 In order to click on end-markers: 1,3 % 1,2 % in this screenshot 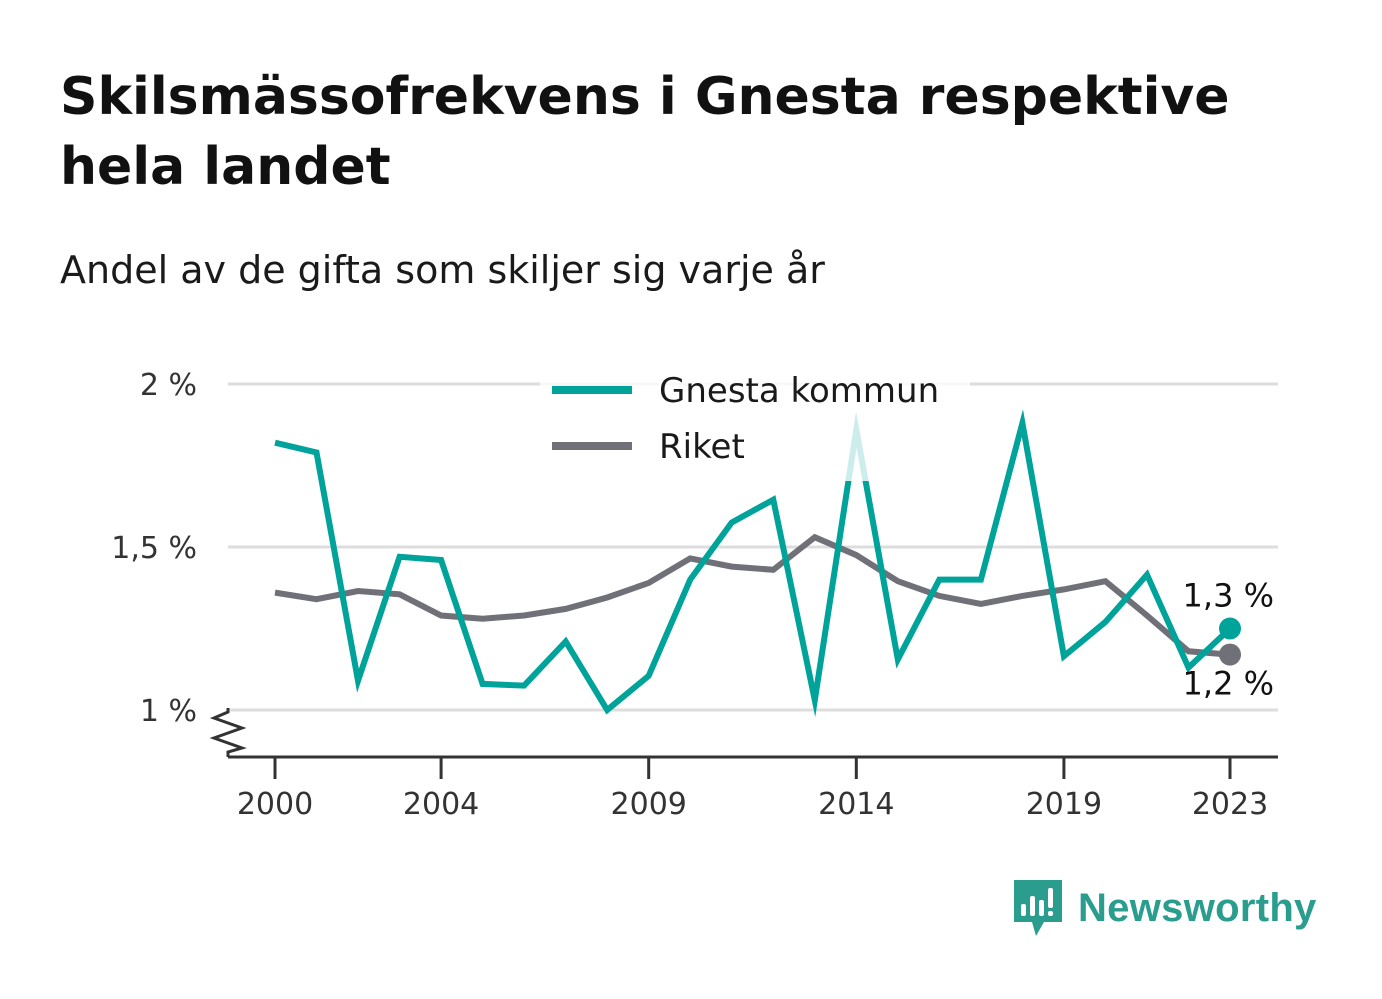, I will do `click(1228, 640)`.